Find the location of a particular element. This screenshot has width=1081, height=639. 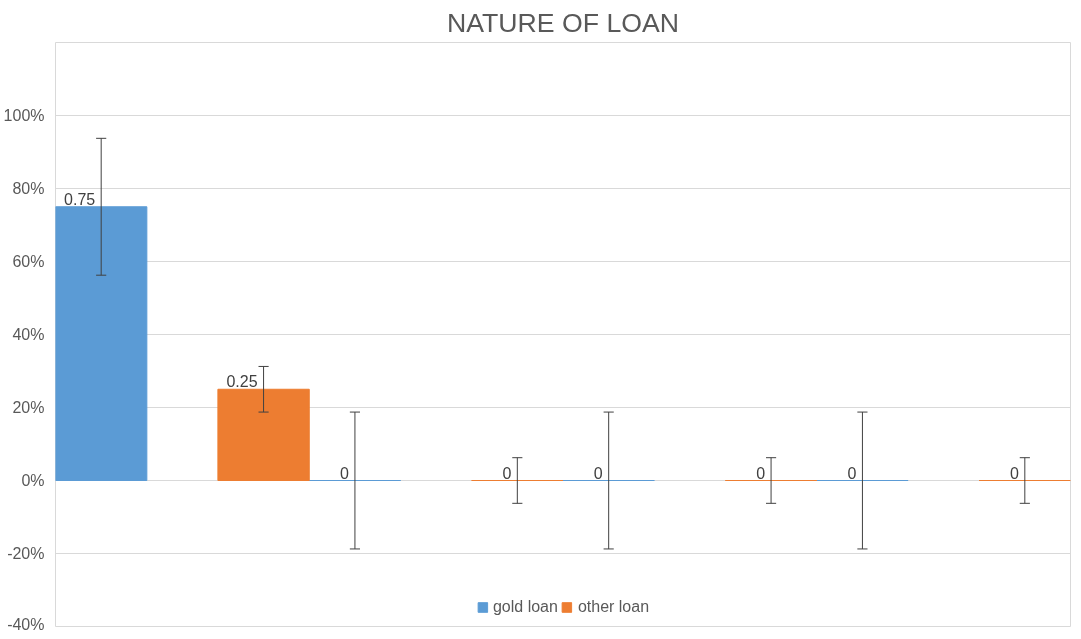

legend-label: gold loan is located at coordinates (525, 607).